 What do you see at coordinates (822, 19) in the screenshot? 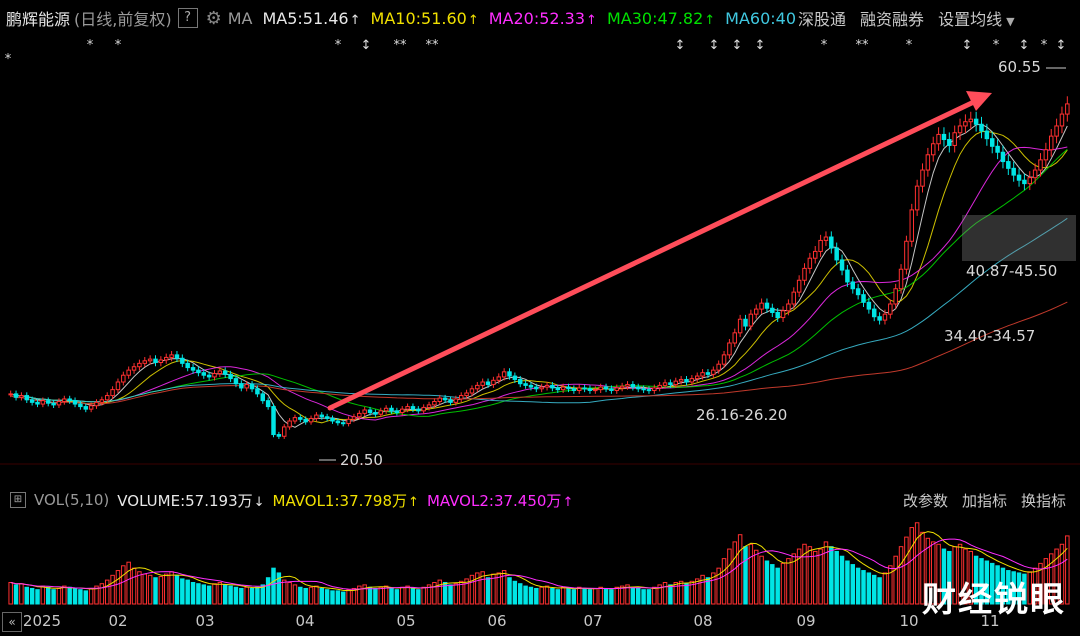
I see `hk-connect-link: 深股通` at bounding box center [822, 19].